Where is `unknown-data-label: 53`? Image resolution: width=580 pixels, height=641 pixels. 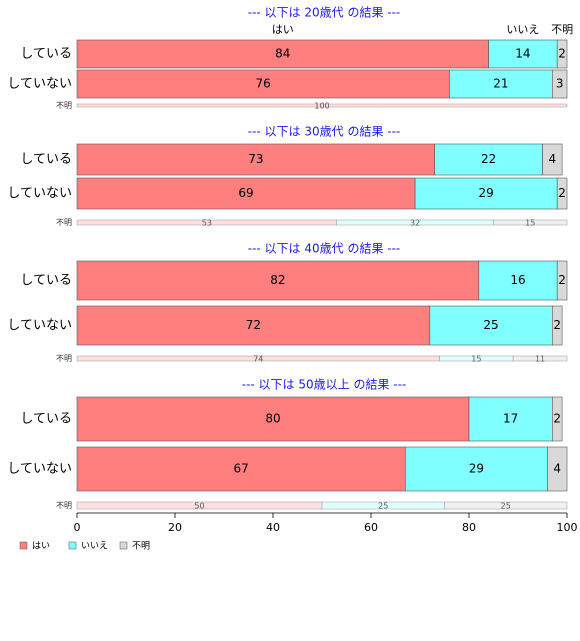 unknown-data-label: 53 is located at coordinates (207, 223).